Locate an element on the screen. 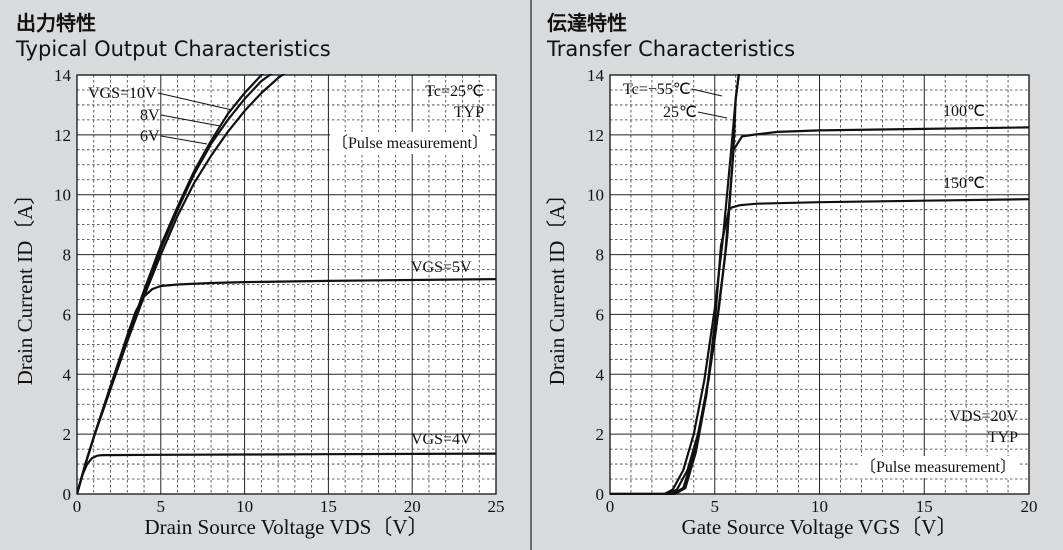 The height and width of the screenshot is (550, 1063). x-axis-label: Drain Source Voltage VDS〔V〕 is located at coordinates (286, 527).